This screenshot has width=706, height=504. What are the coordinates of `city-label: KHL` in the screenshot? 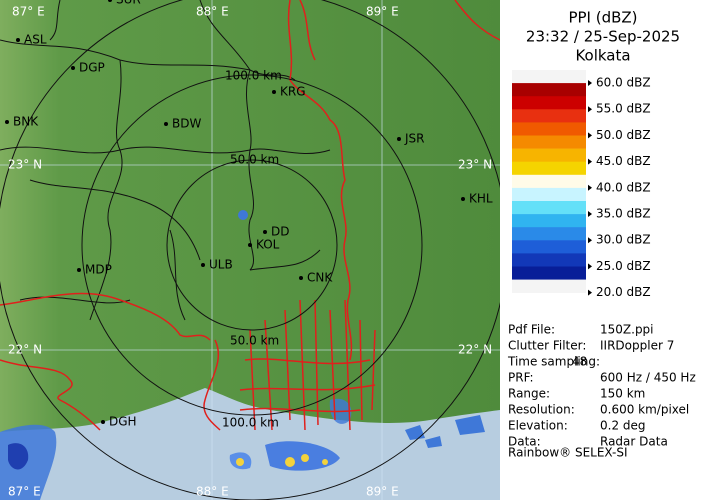 It's located at (481, 199).